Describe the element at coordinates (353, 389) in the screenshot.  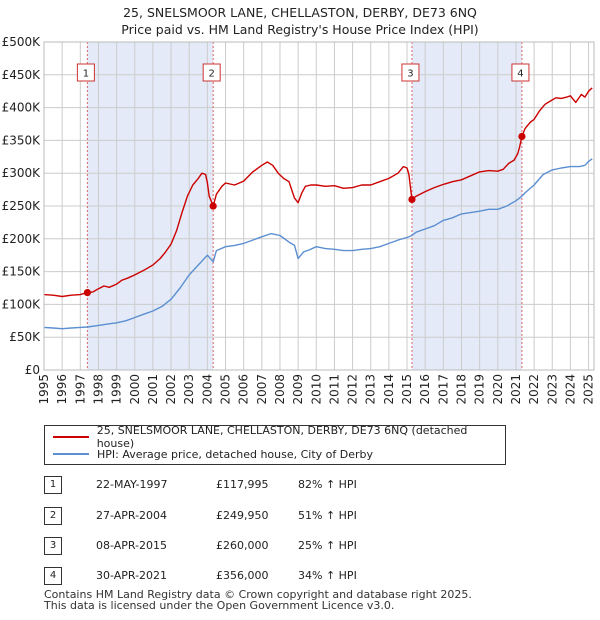
I see `x-tick-label: 2012` at that location.